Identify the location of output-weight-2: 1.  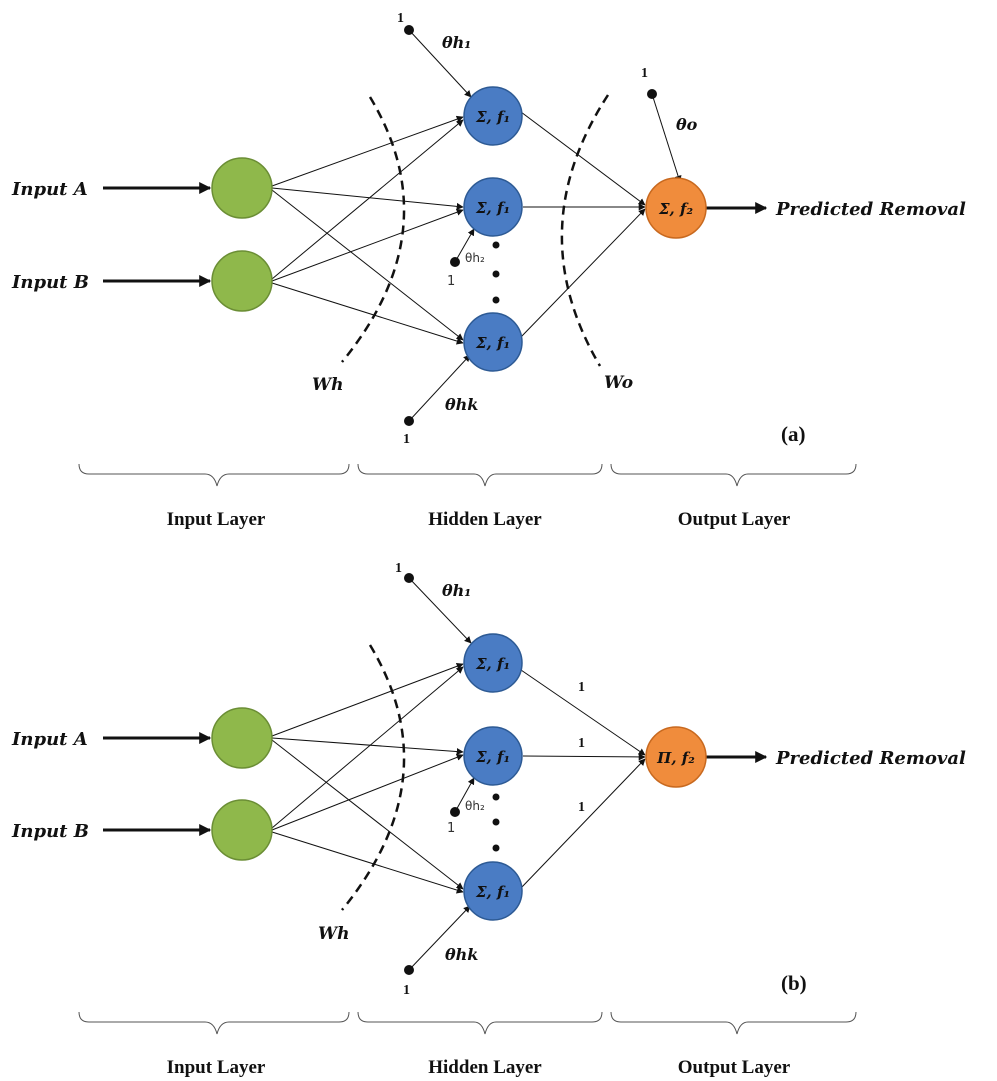
(581, 743).